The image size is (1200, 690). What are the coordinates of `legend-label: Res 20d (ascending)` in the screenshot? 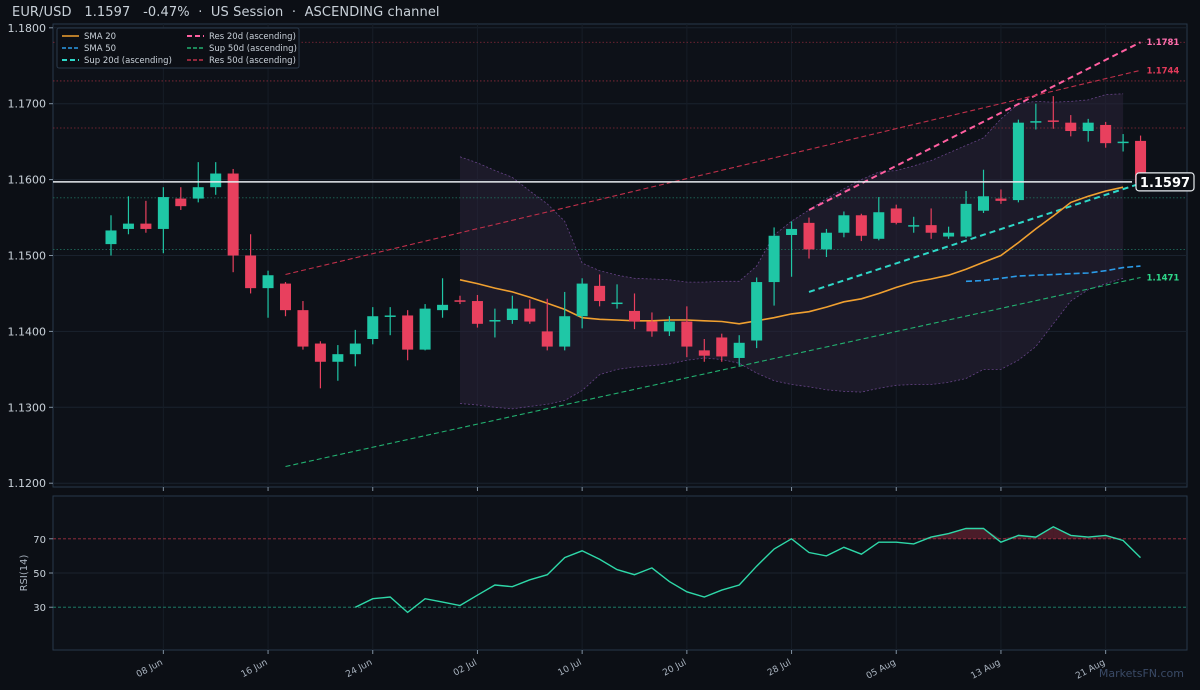 It's located at (252, 37).